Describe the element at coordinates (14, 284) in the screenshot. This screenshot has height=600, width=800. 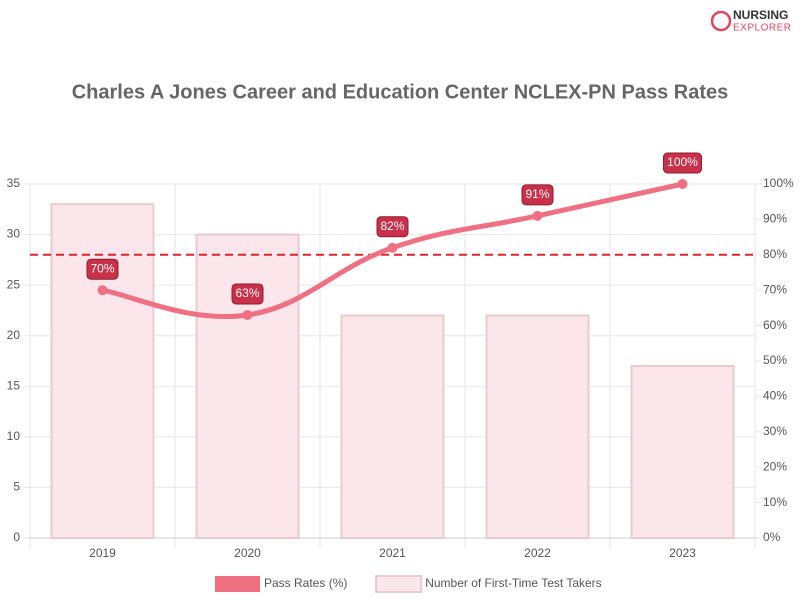
I see `y-tick-label: 25` at that location.